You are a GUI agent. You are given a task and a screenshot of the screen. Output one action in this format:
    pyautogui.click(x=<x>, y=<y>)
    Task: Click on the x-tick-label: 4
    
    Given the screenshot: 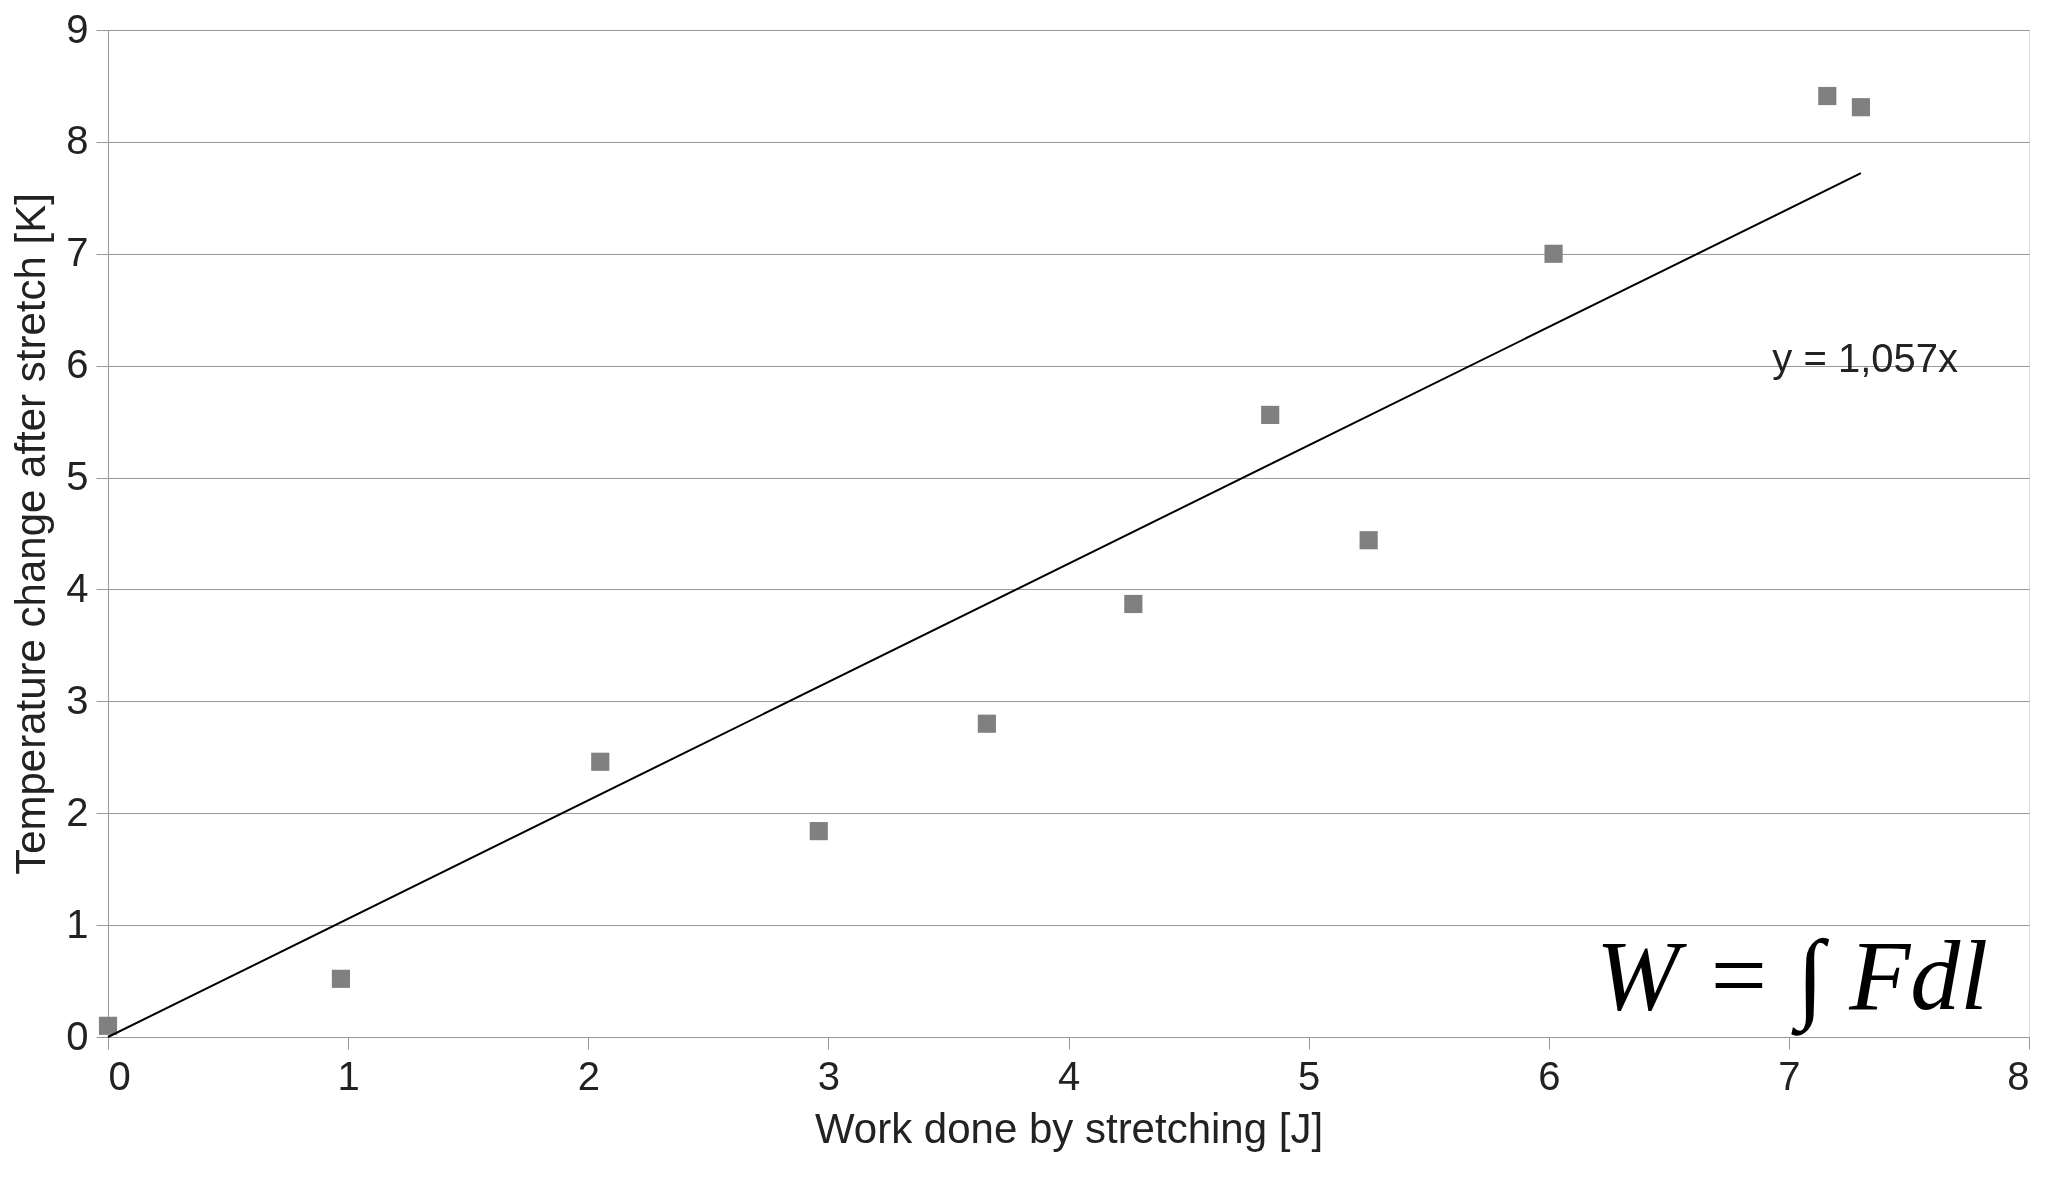 What is the action you would take?
    pyautogui.click(x=1069, y=1075)
    